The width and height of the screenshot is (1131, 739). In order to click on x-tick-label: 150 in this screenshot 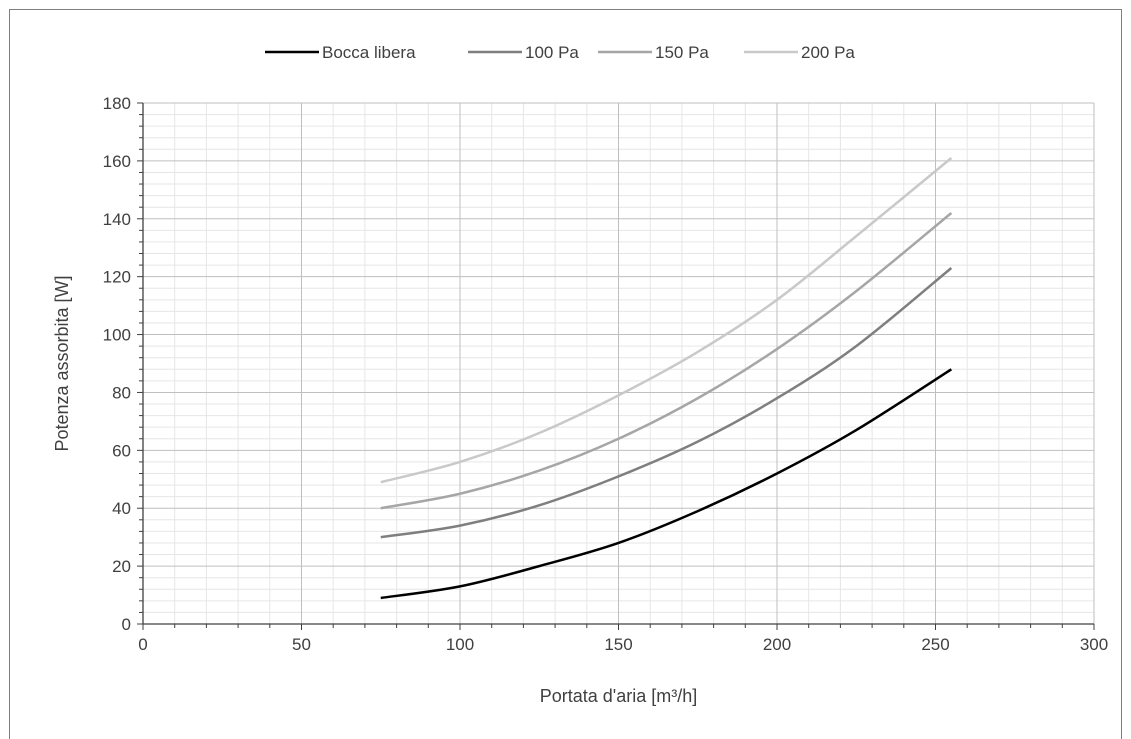, I will do `click(618, 644)`.